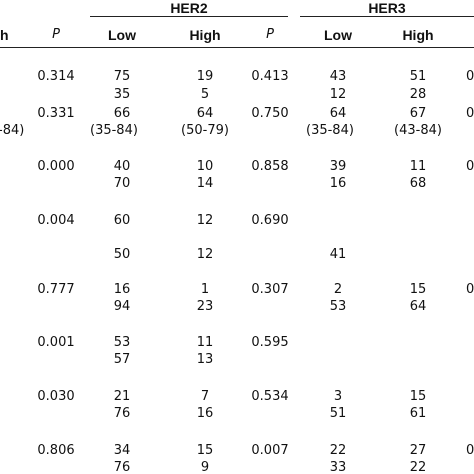  Describe the element at coordinates (205, 94) in the screenshot. I see `table-cell: 5` at that location.